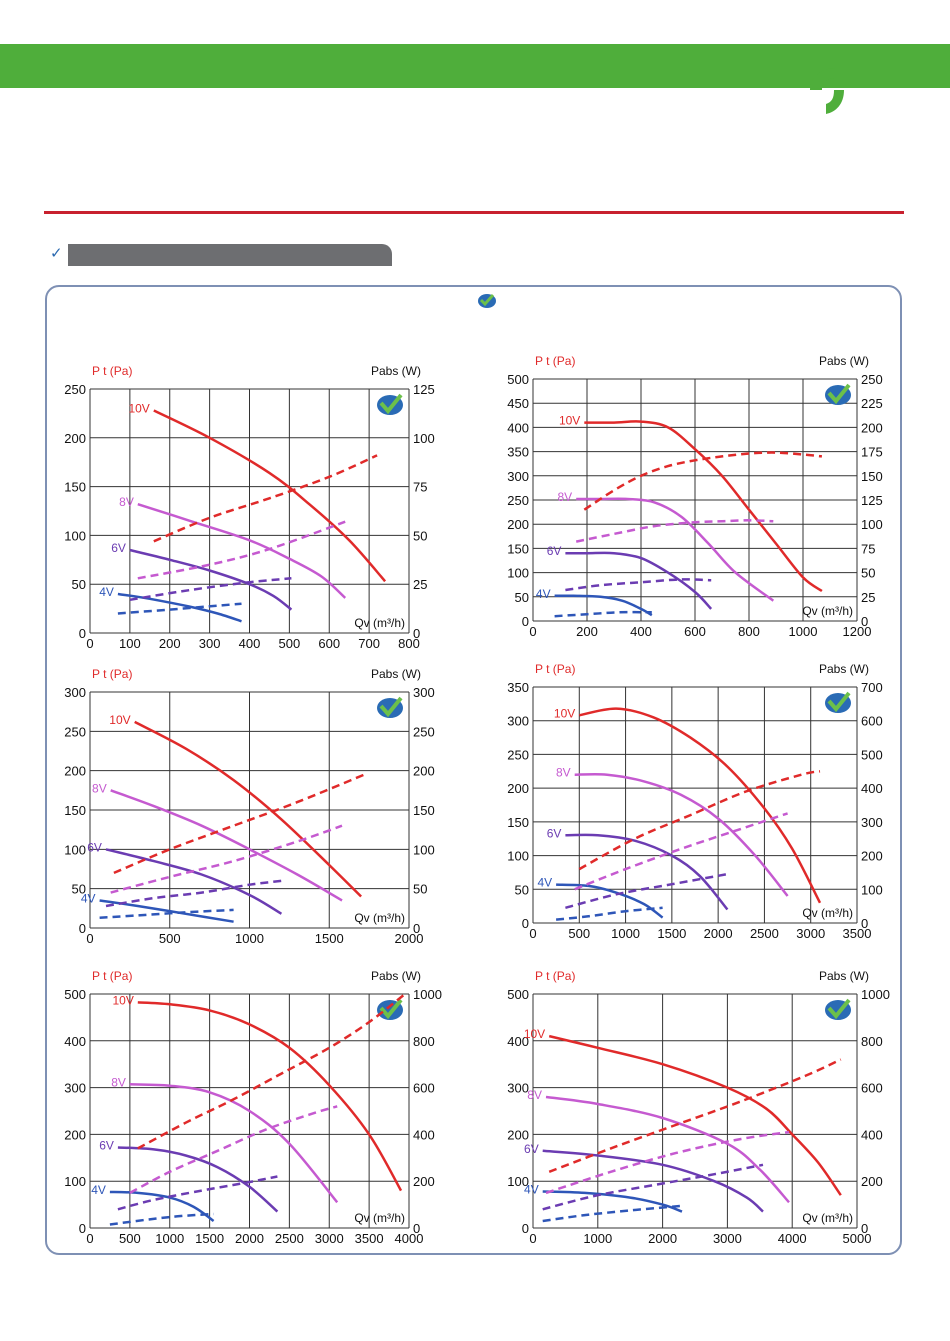 The height and width of the screenshot is (1341, 950). I want to click on y-tick-label: 0, so click(82, 1228).